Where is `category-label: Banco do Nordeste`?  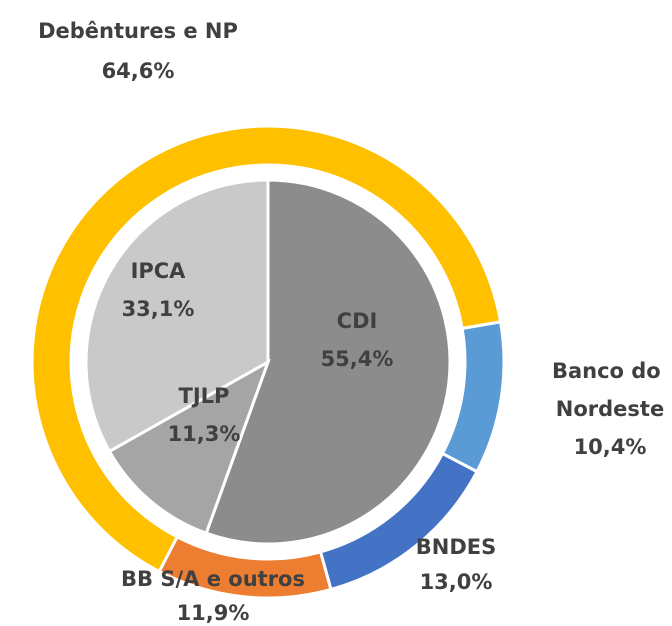 category-label: Banco do Nordeste is located at coordinates (610, 390).